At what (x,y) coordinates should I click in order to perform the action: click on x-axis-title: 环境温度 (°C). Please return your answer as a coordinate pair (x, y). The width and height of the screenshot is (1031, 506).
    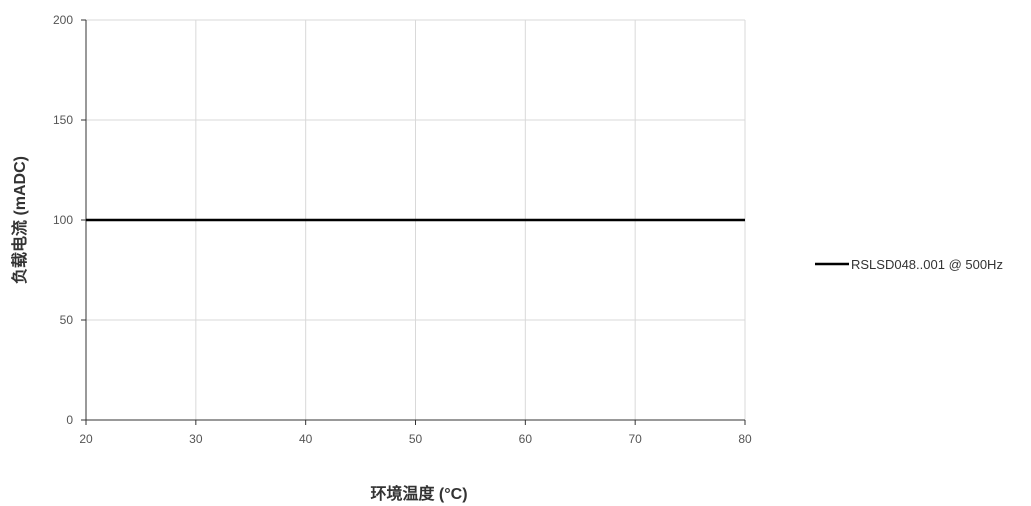
    Looking at the image, I should click on (418, 493).